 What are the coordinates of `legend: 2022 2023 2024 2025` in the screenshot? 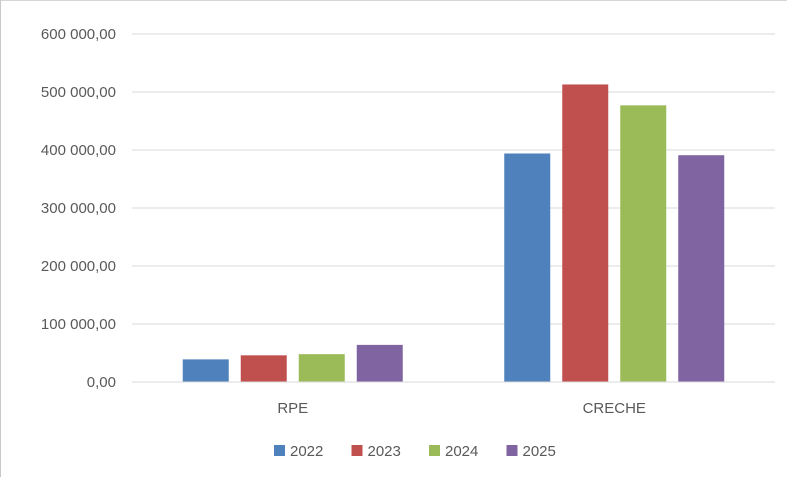 It's located at (415, 451).